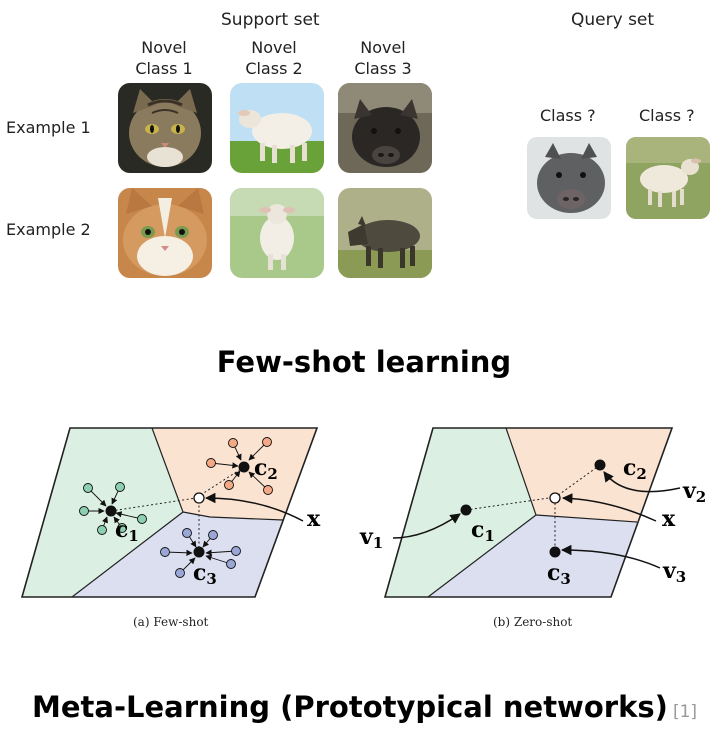  What do you see at coordinates (48, 127) in the screenshot?
I see `row-label-example-1: Example 1` at bounding box center [48, 127].